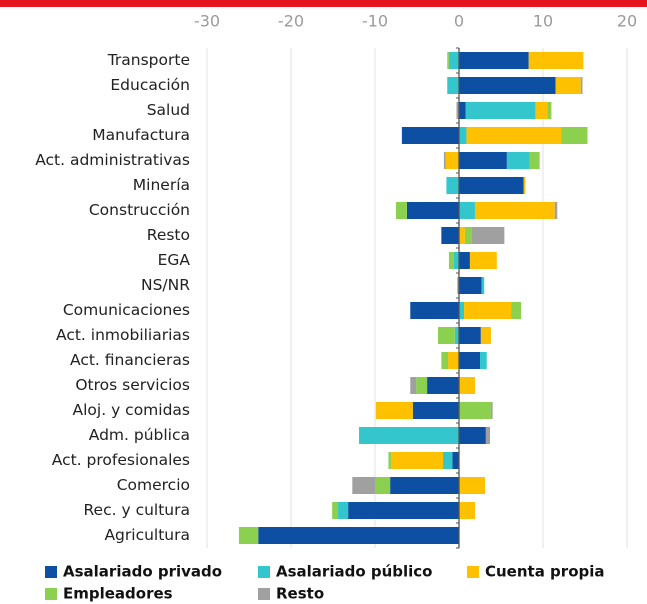 The height and width of the screenshot is (604, 647). What do you see at coordinates (354, 572) in the screenshot?
I see `legend-label: Asalariado público` at bounding box center [354, 572].